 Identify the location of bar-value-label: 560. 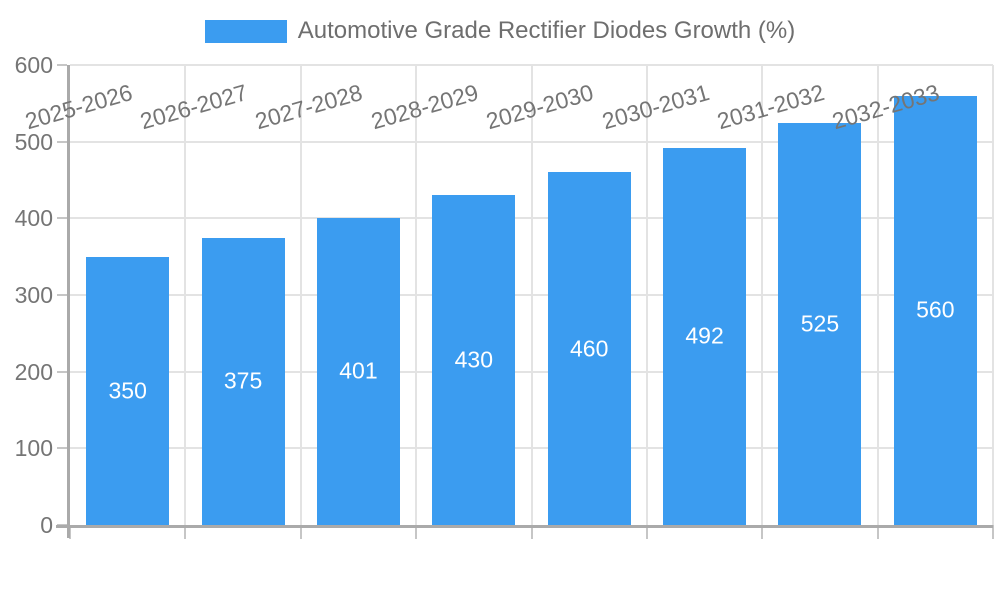
(935, 309).